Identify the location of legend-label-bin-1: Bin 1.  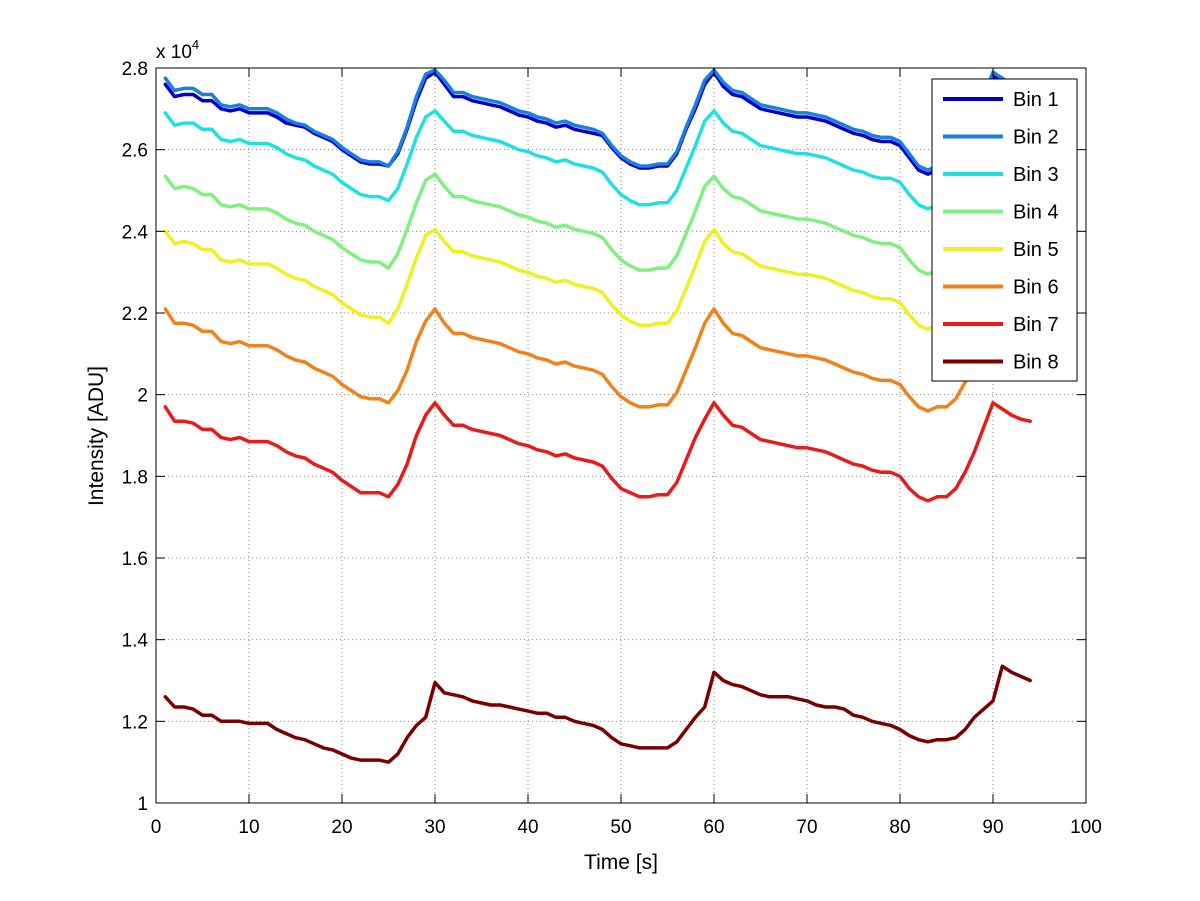
(1036, 100).